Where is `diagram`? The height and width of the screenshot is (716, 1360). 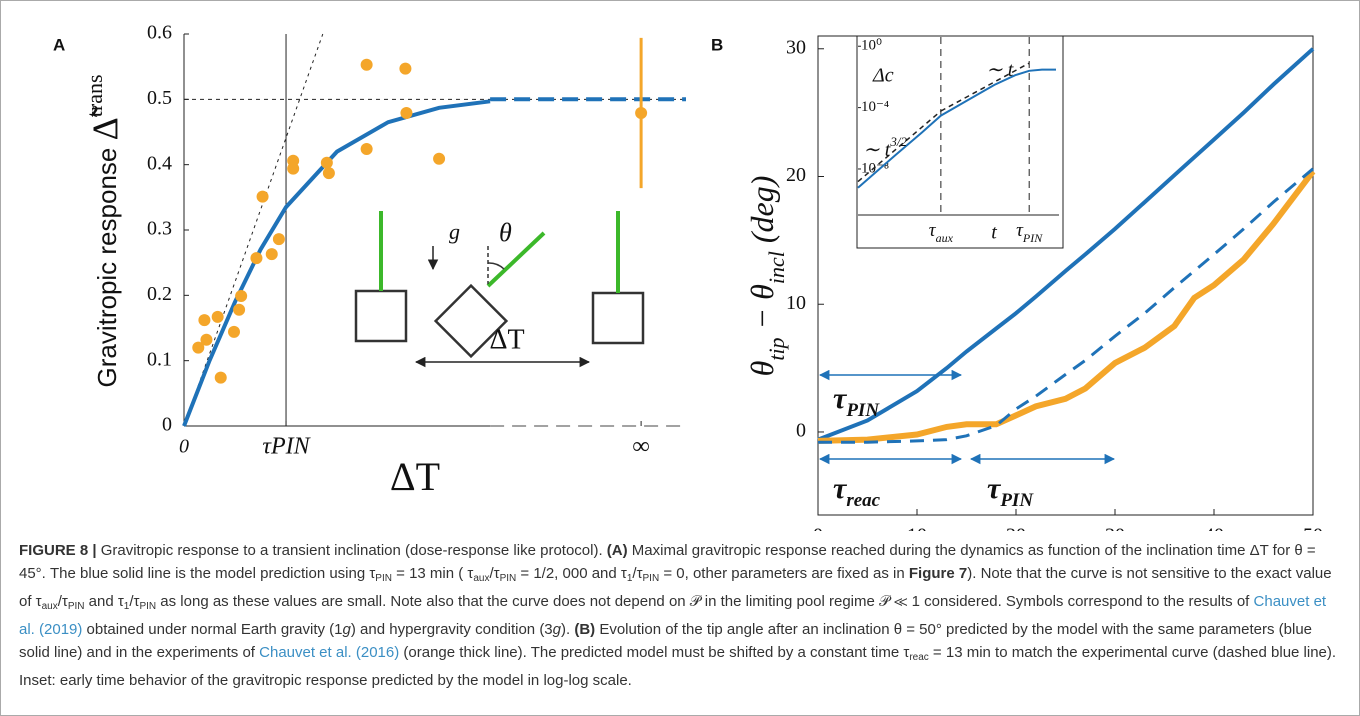
diagram is located at coordinates (499, 289).